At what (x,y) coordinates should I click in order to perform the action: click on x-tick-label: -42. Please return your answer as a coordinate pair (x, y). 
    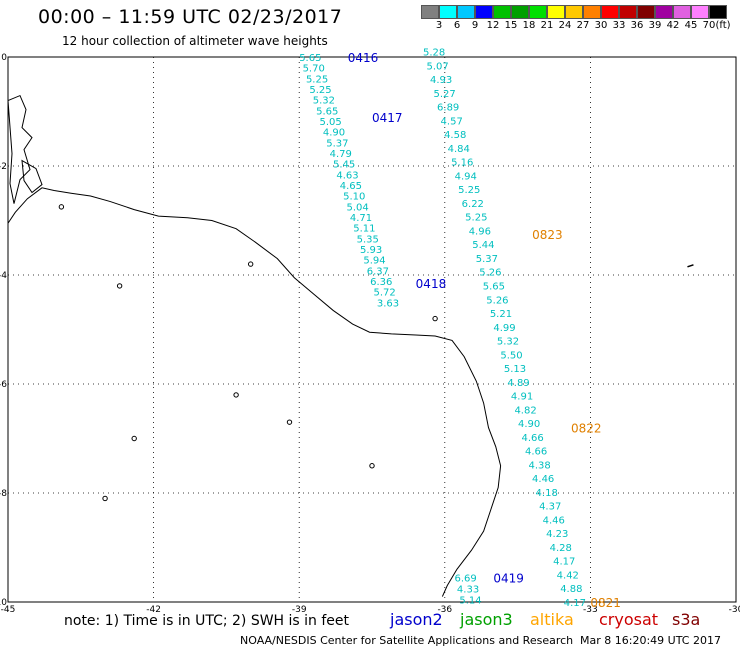
    Looking at the image, I should click on (153, 610).